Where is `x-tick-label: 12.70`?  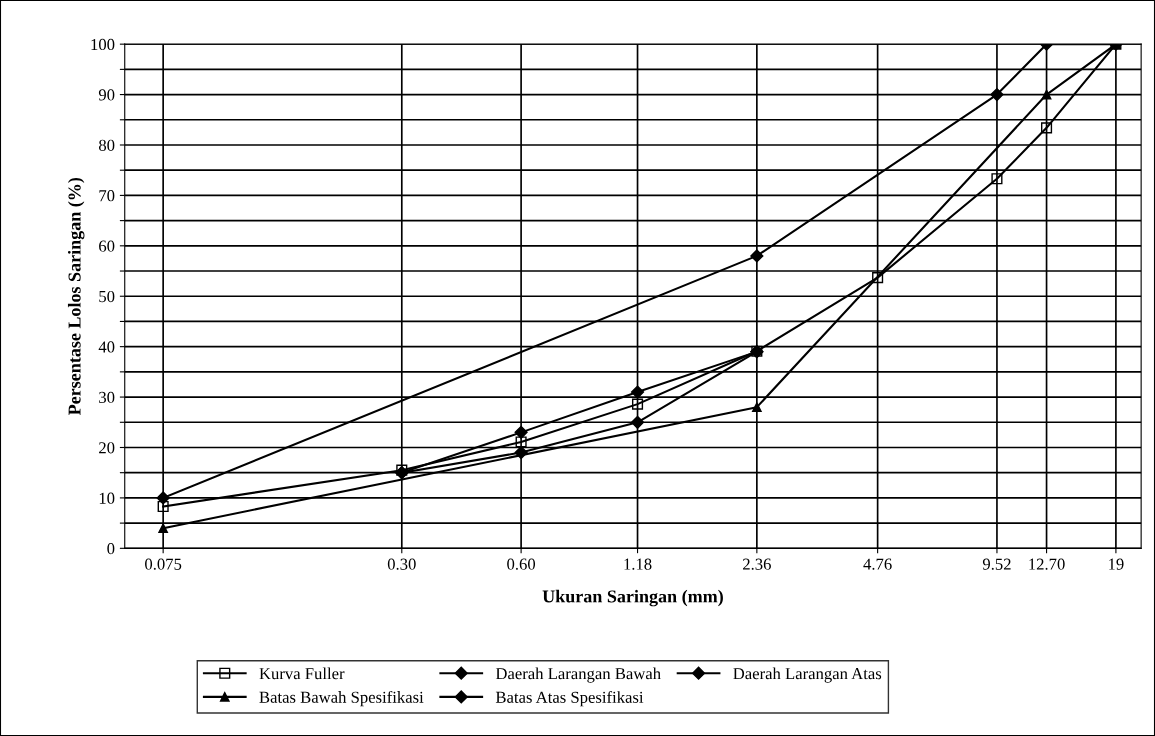 x-tick-label: 12.70 is located at coordinates (1047, 564).